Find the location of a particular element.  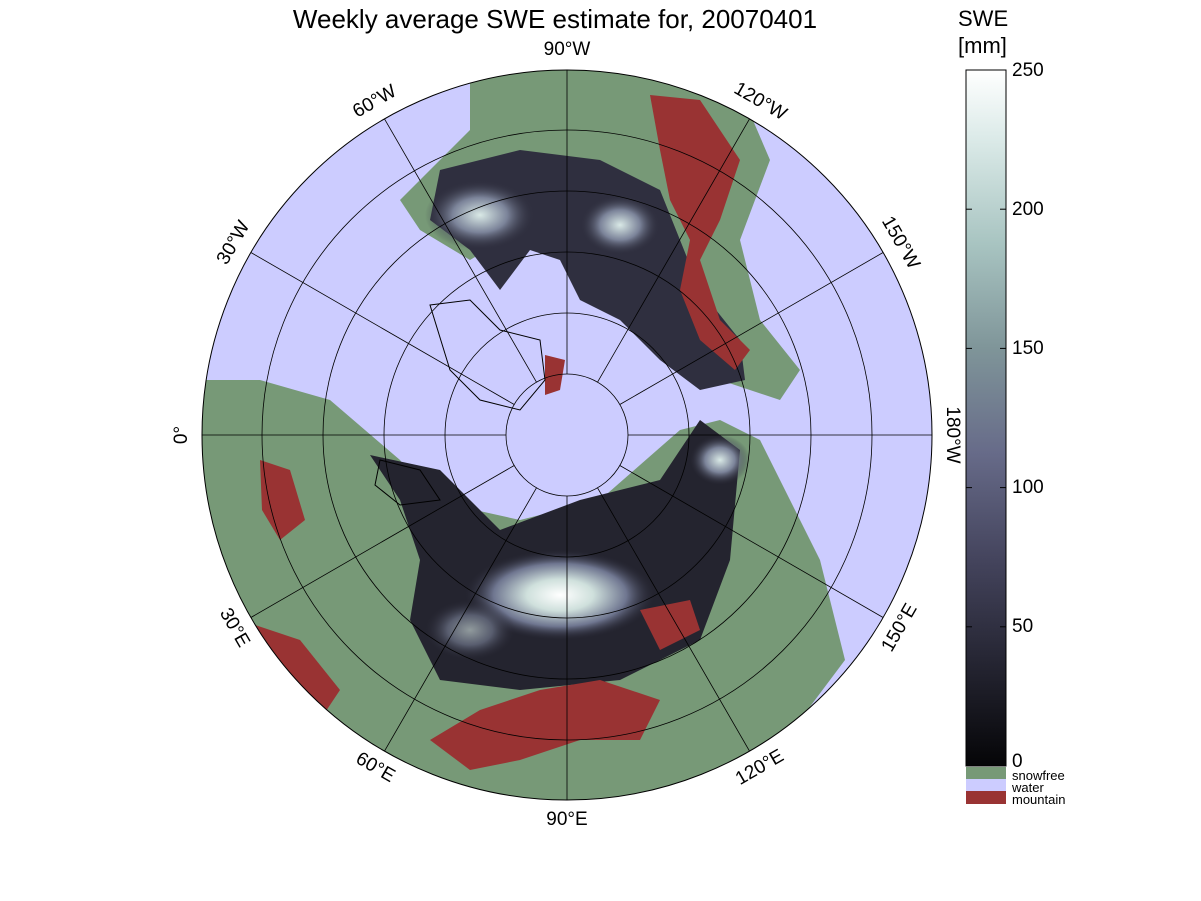

greenland-outline is located at coordinates (487, 355).